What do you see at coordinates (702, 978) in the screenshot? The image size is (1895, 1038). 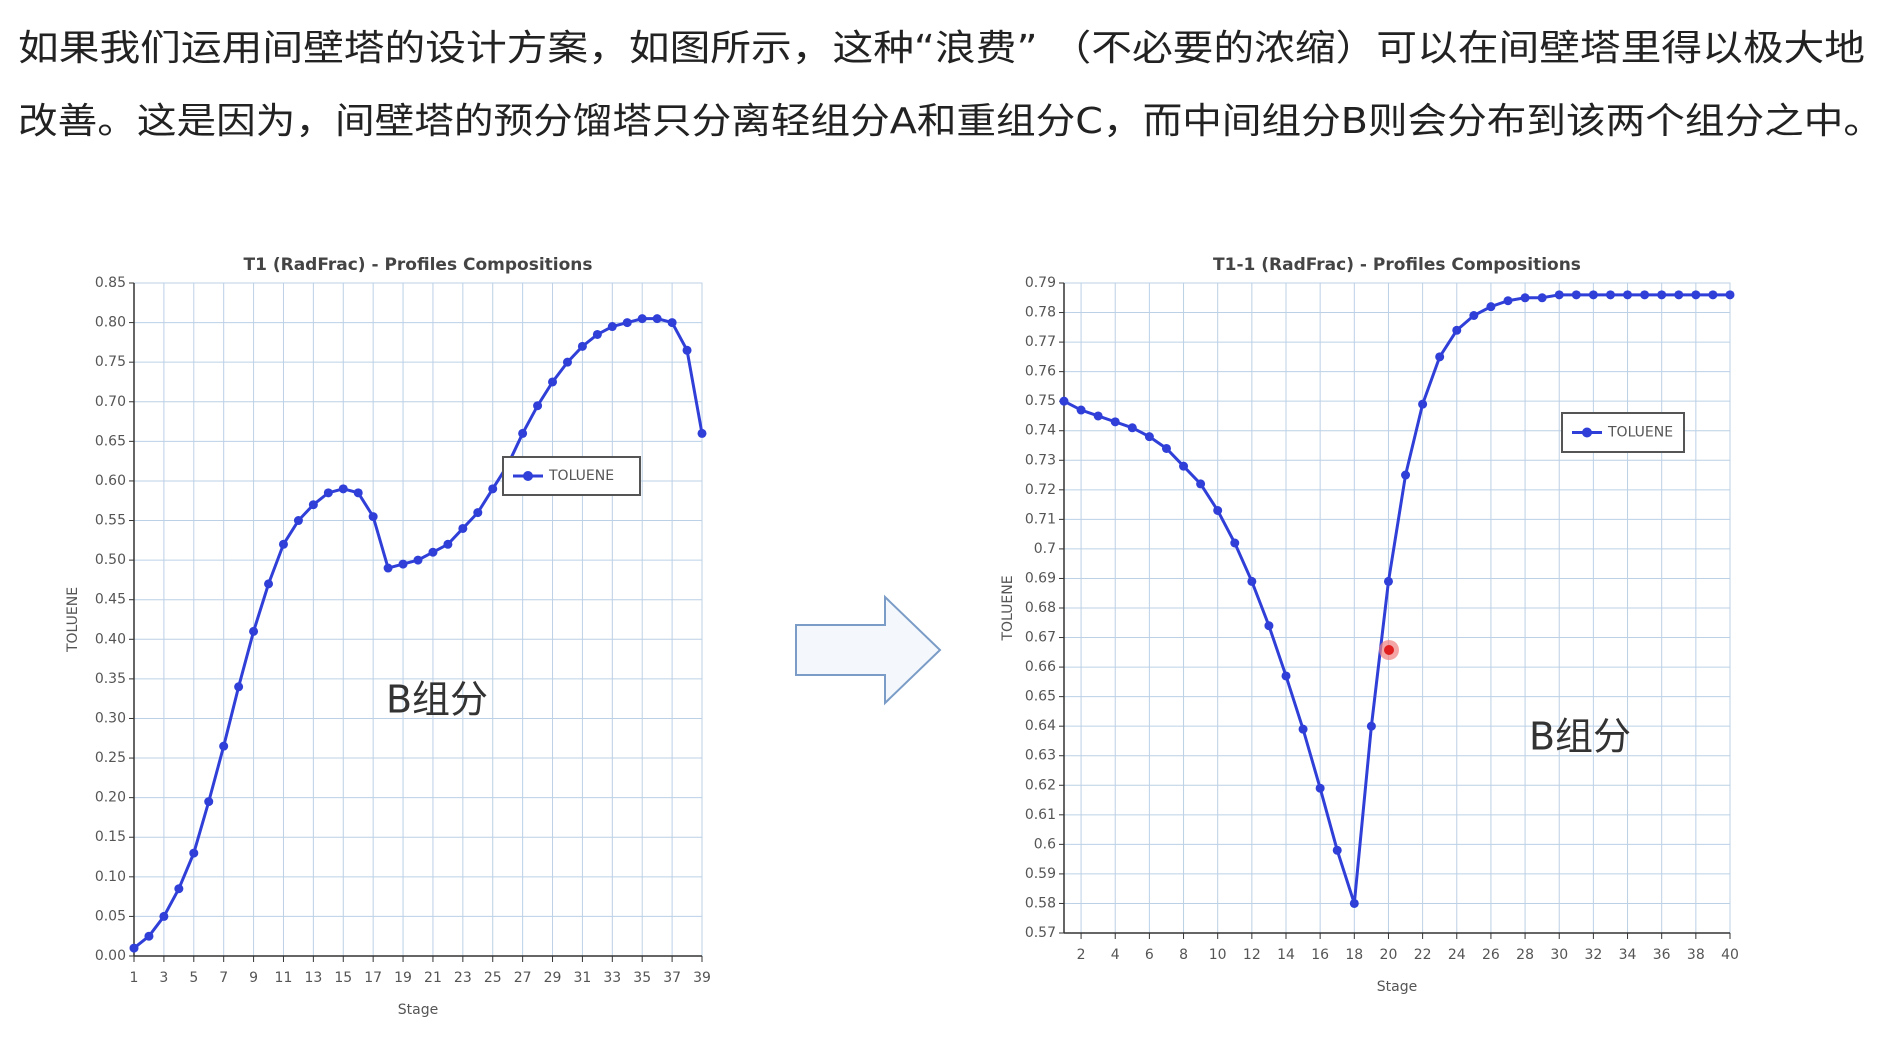 I see `x-tick-label: 39` at bounding box center [702, 978].